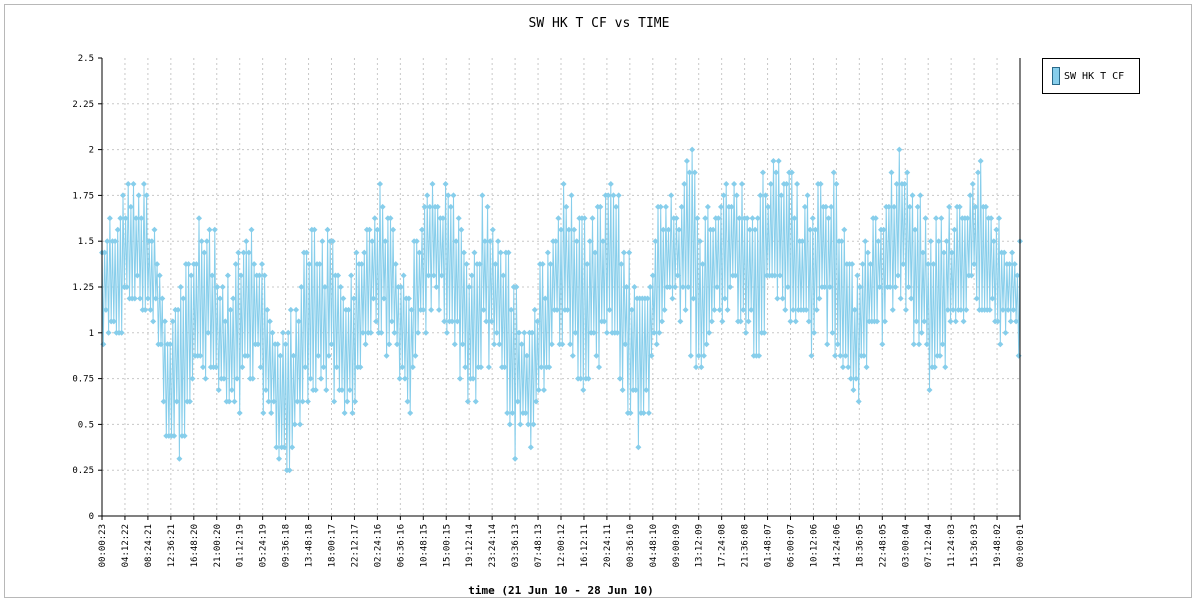 This screenshot has width=1198, height=603. I want to click on x-tick-label: 16:12:11, so click(585, 545).